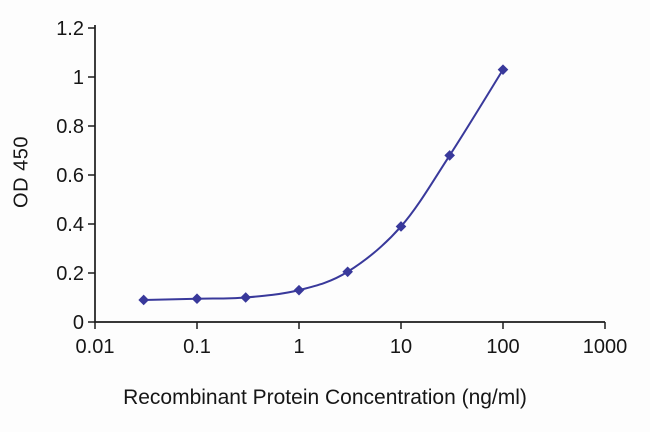 The image size is (650, 432). Describe the element at coordinates (78, 323) in the screenshot. I see `y-tick-label: 0` at that location.